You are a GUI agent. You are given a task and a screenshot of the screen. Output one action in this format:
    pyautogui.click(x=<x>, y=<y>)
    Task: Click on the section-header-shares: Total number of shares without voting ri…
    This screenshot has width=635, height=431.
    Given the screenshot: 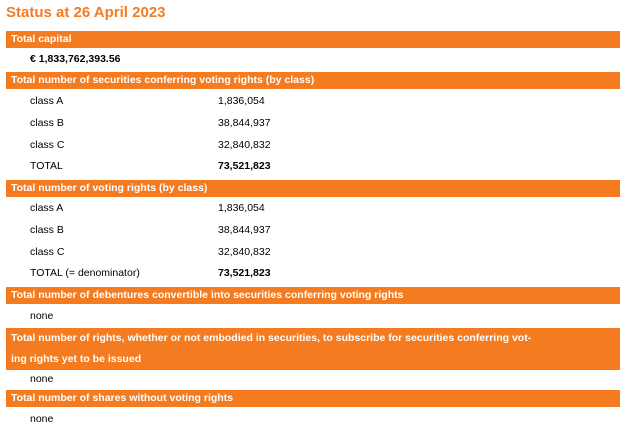 What is the action you would take?
    pyautogui.click(x=313, y=398)
    